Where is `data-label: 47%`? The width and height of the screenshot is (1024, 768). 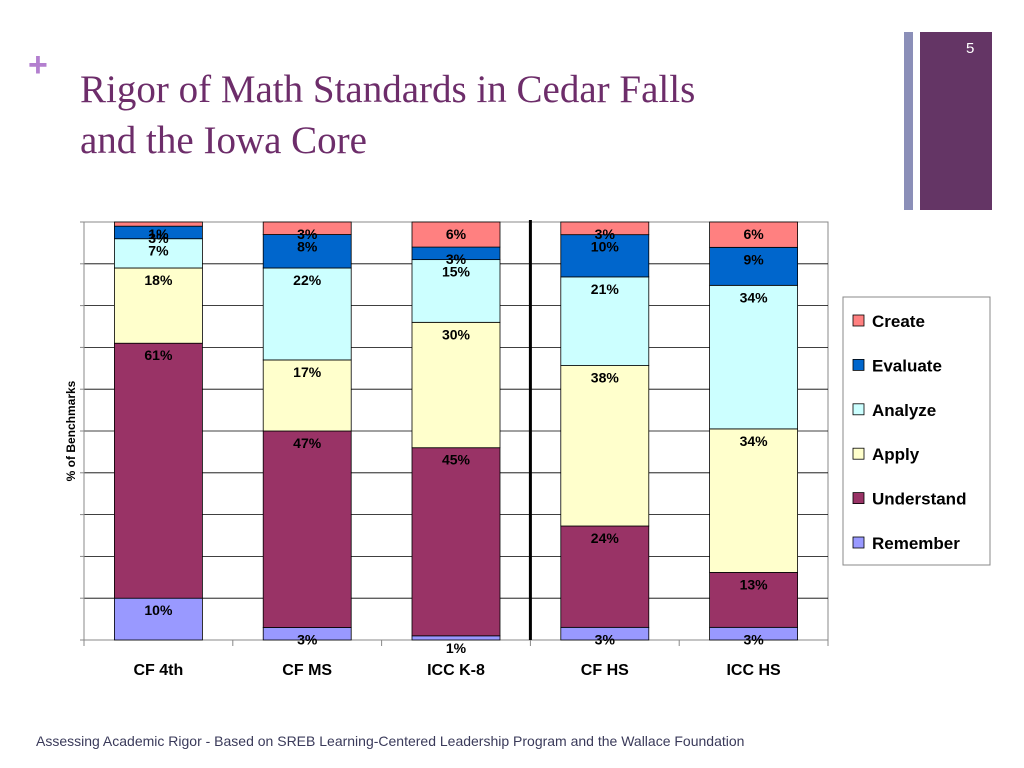
data-label: 47% is located at coordinates (307, 443).